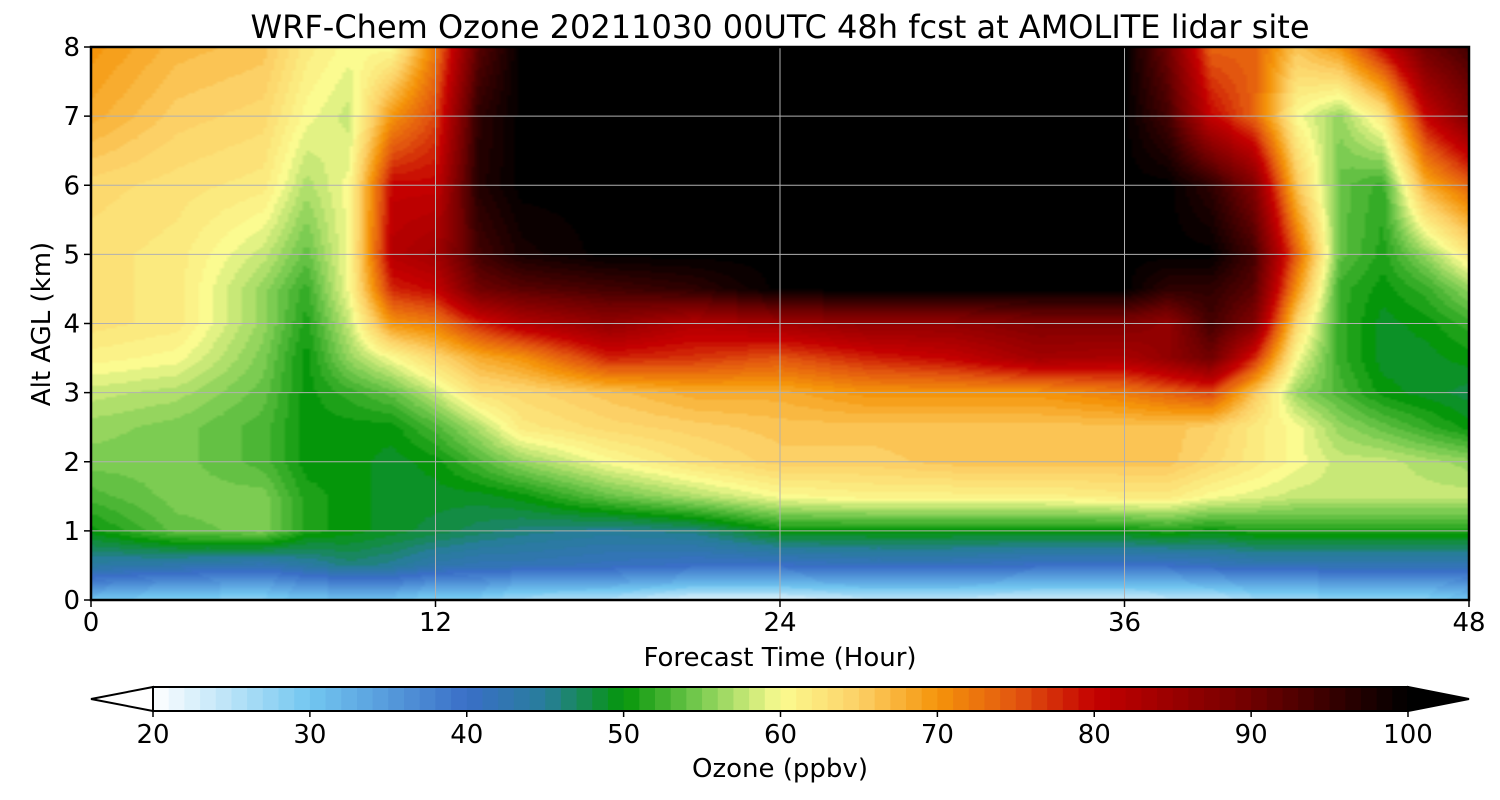  What do you see at coordinates (1124, 623) in the screenshot?
I see `x-tick-label: 36` at bounding box center [1124, 623].